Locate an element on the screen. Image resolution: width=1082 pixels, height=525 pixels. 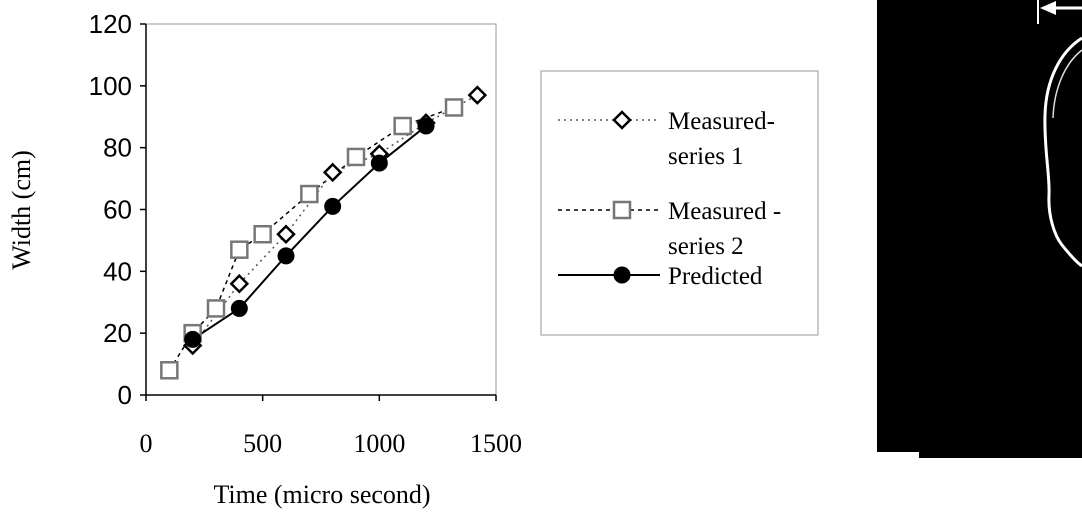
legend-label-1: Measured-series 1 is located at coordinates (721, 139).